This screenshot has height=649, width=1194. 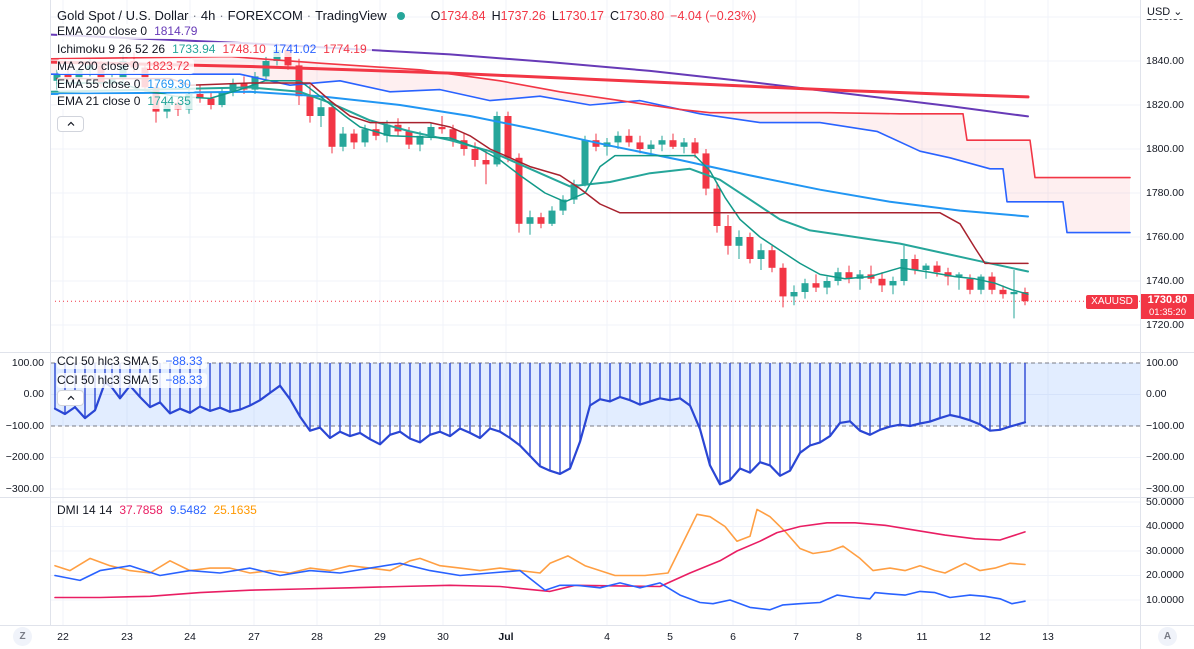 What do you see at coordinates (555, 16) in the screenshot?
I see `low-label: L` at bounding box center [555, 16].